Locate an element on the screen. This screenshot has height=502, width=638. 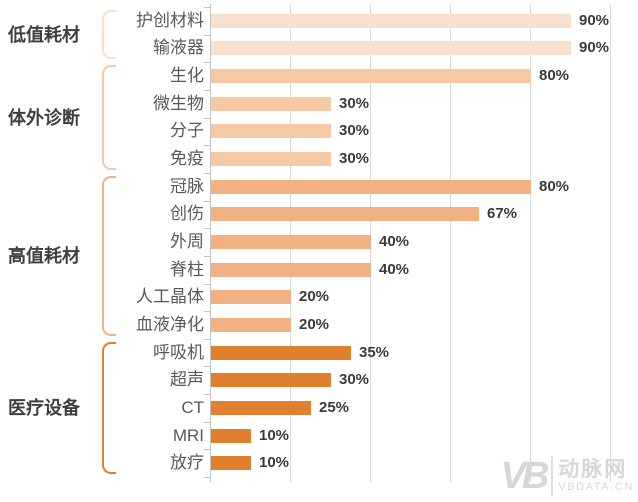
bar-免疫 is located at coordinates (271, 159).